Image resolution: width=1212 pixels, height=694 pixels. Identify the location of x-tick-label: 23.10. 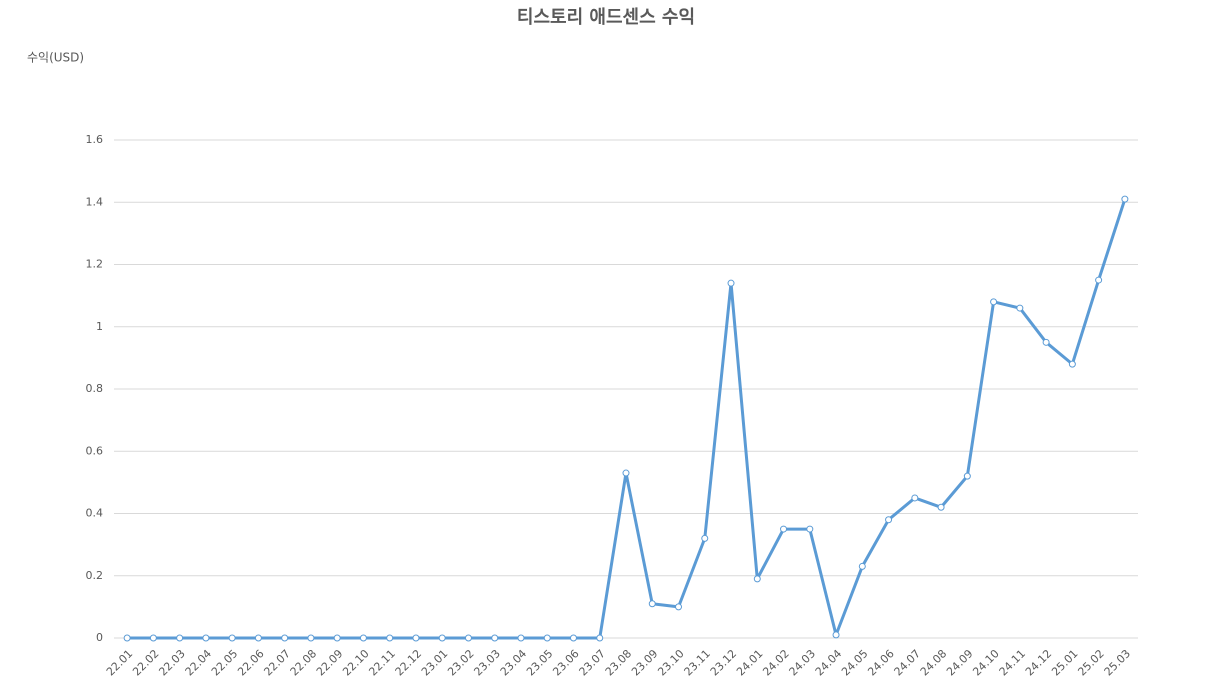
(670, 662).